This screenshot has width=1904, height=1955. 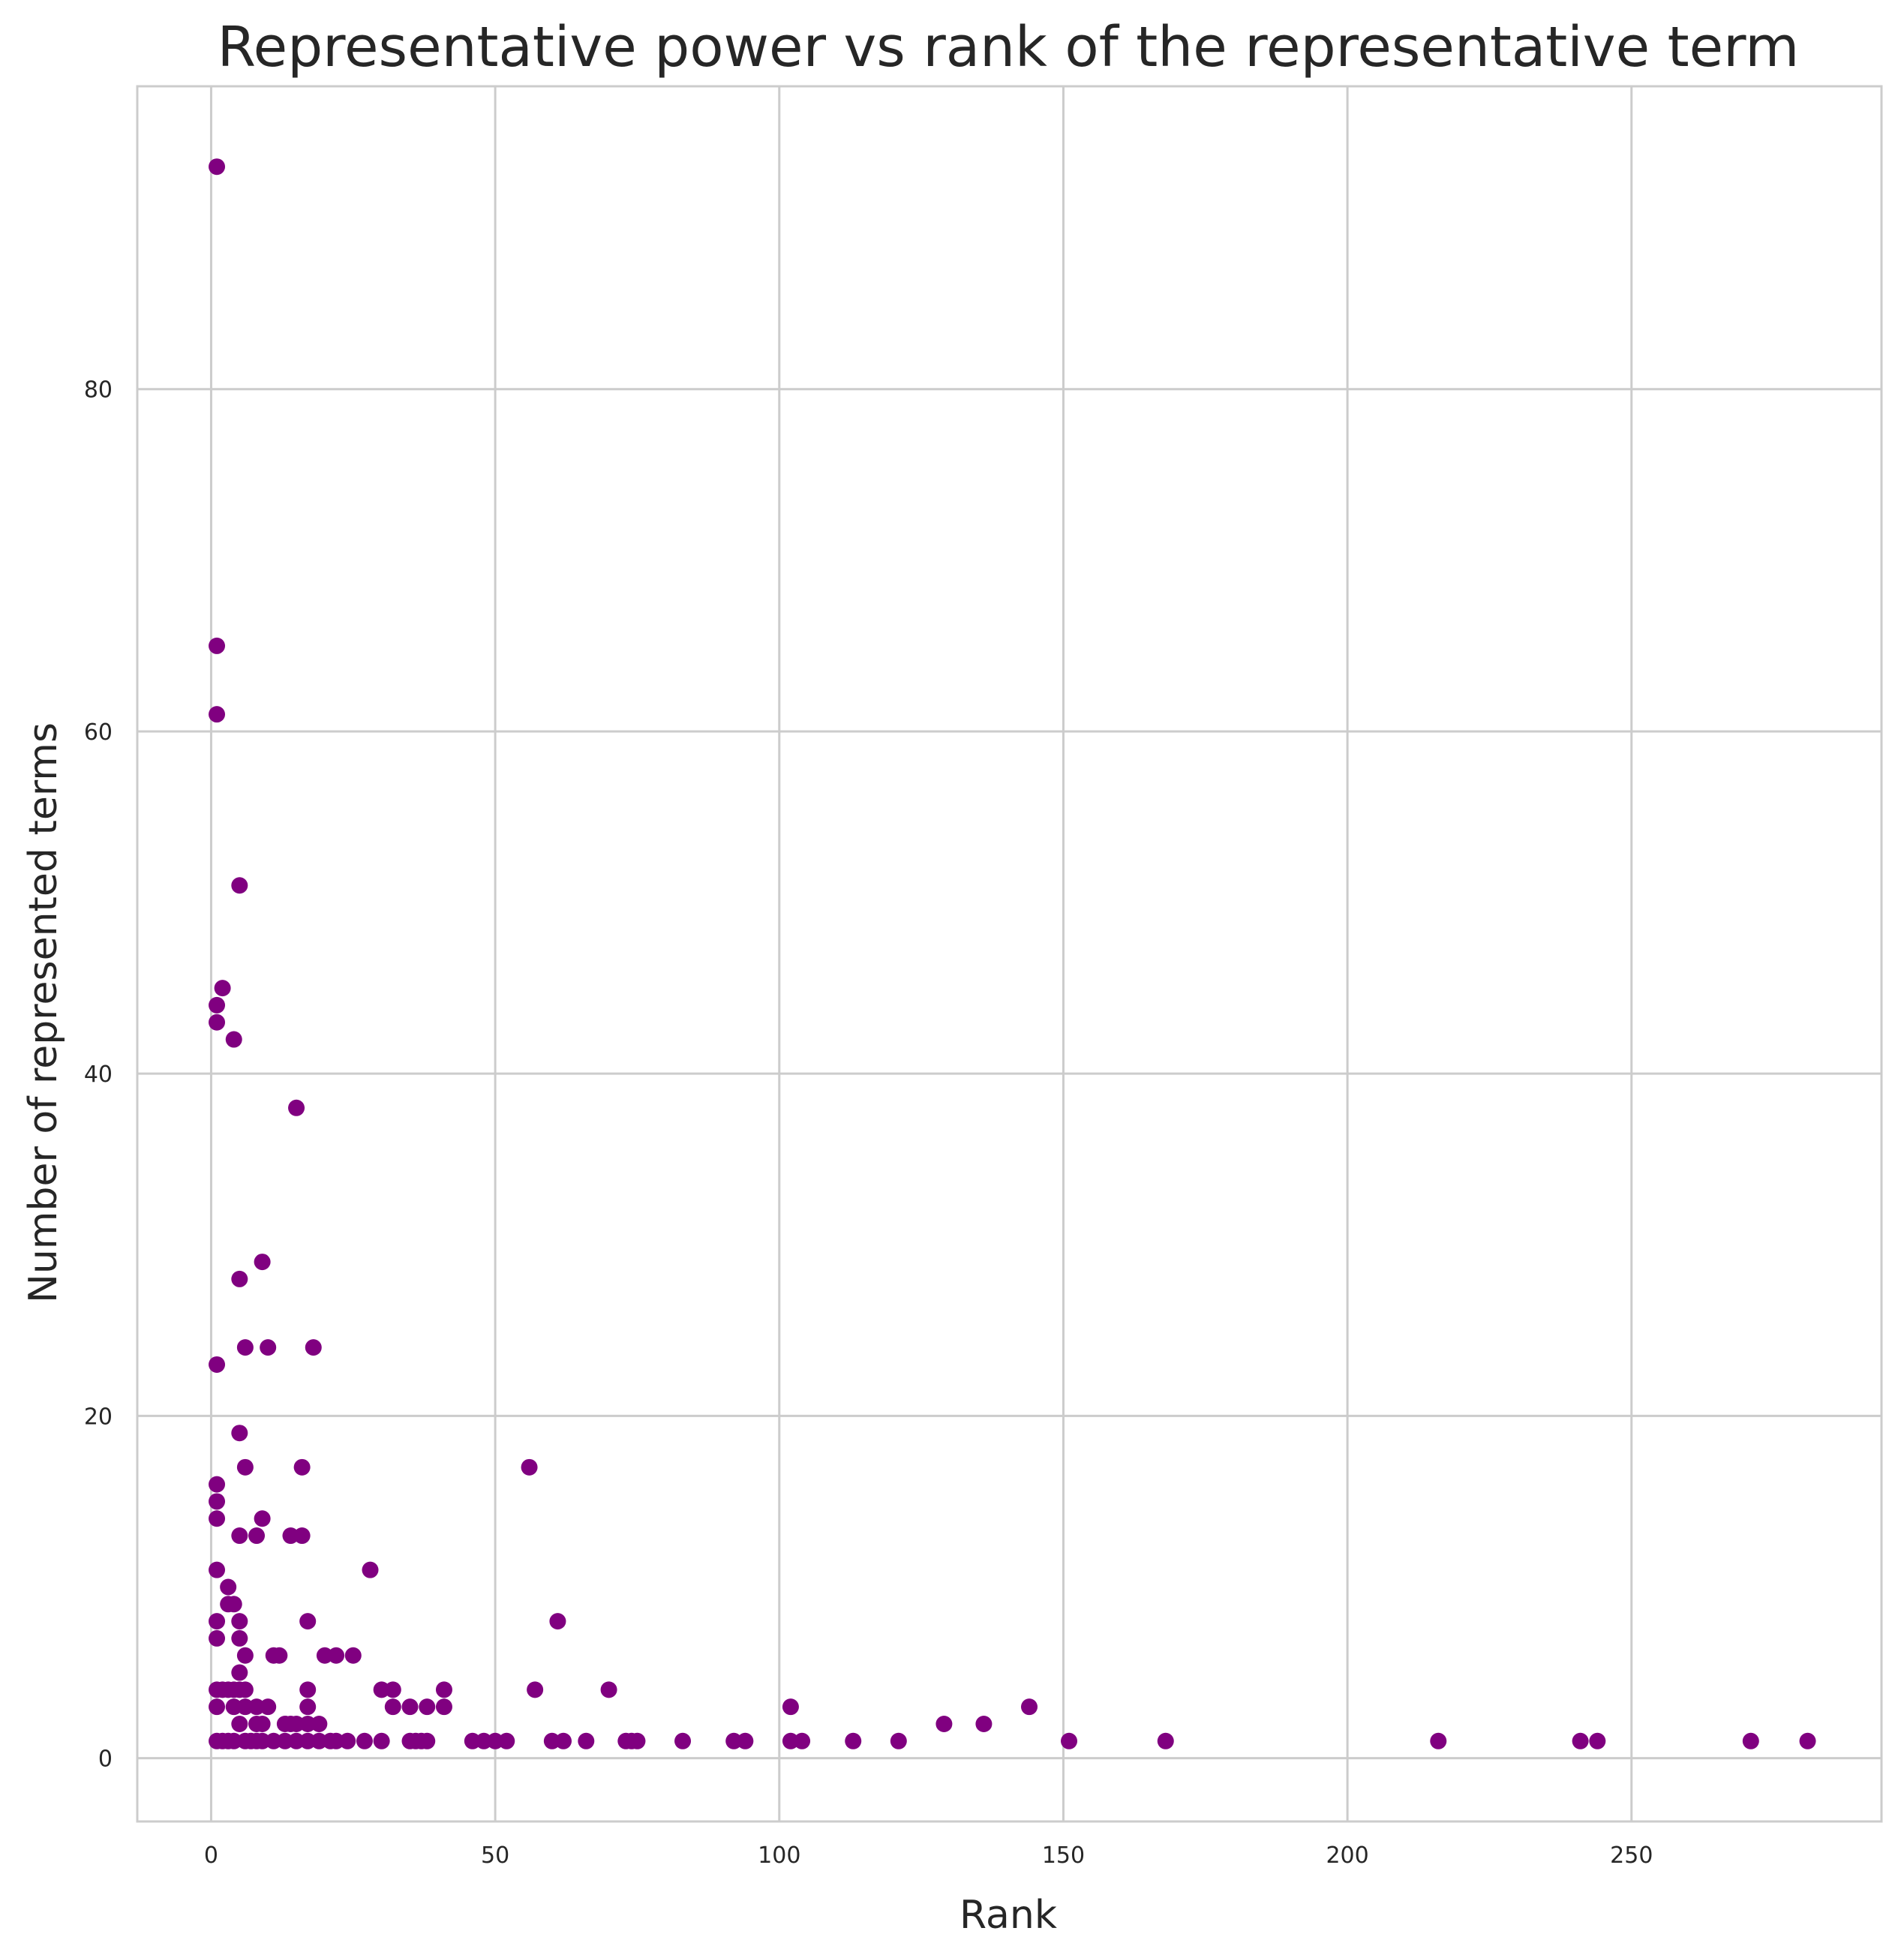 What do you see at coordinates (98, 1417) in the screenshot?
I see `y-tick-label: 20` at bounding box center [98, 1417].